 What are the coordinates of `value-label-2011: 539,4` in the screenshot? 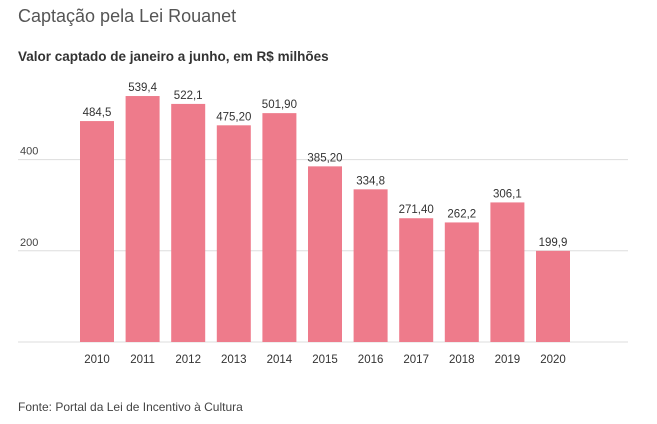 It's located at (142, 88).